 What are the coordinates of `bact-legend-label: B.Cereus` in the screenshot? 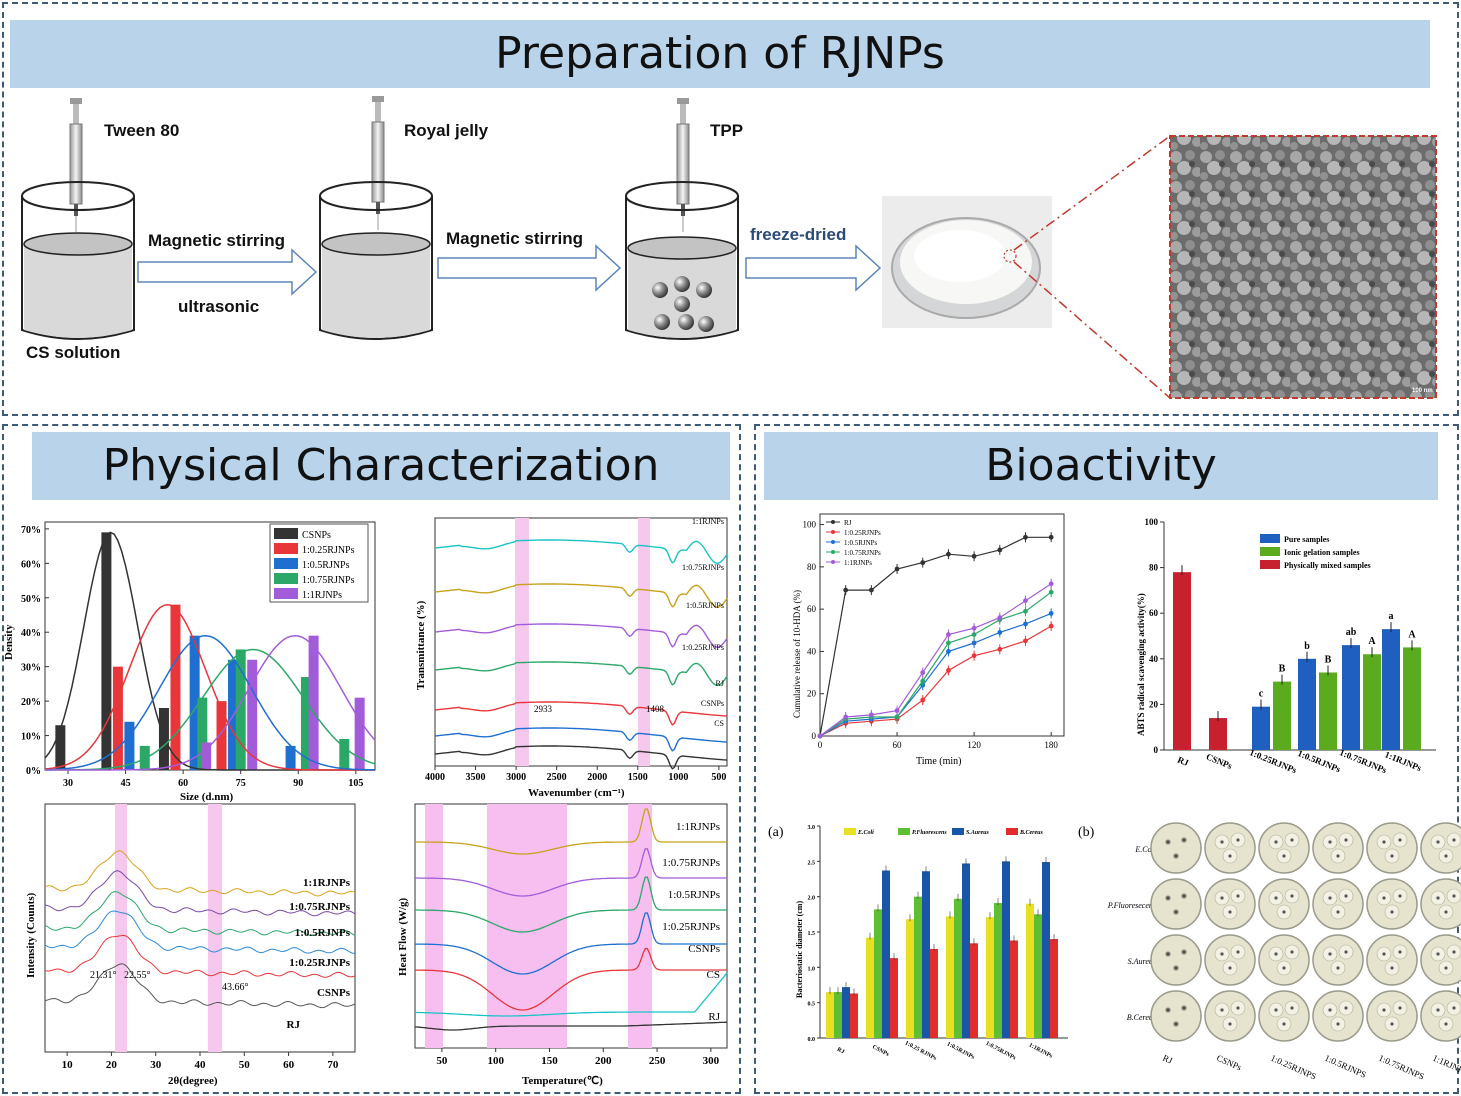 It's located at (1031, 833).